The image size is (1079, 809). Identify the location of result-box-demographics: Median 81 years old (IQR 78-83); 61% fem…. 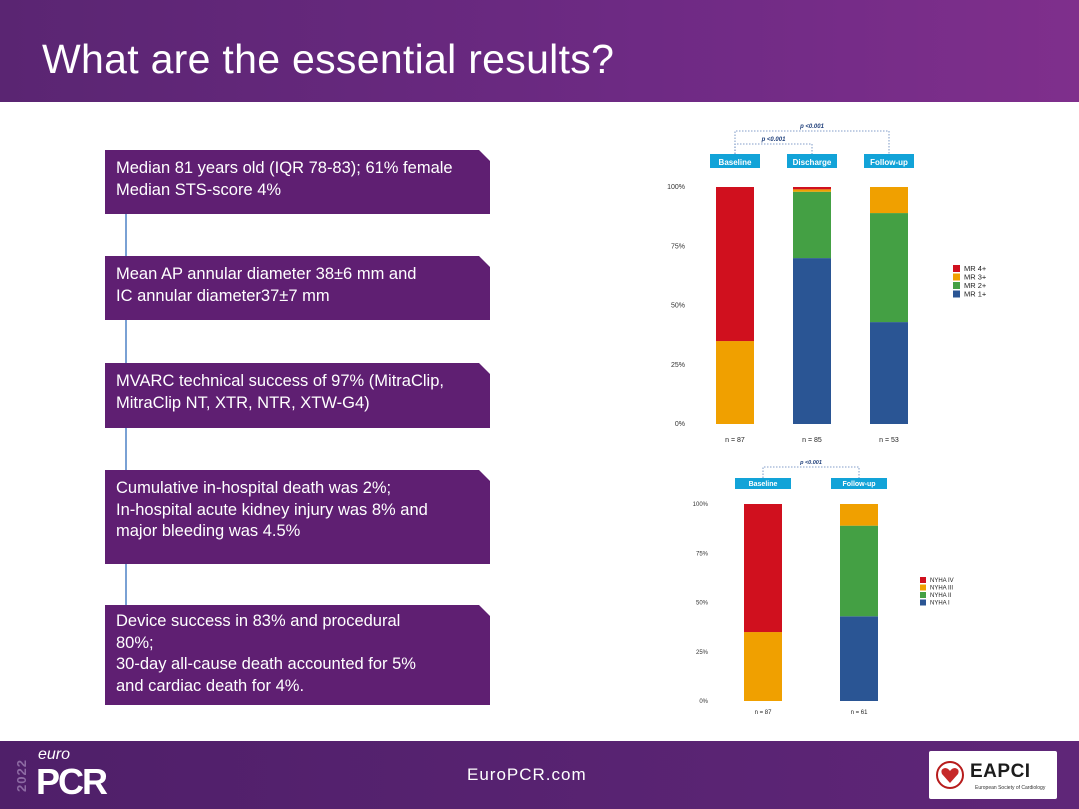
(297, 182).